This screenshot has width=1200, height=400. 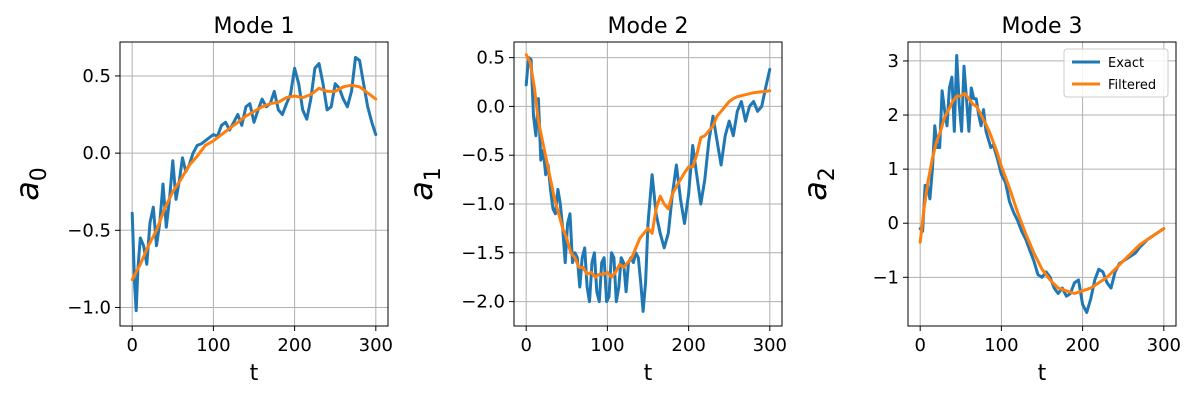 What do you see at coordinates (1042, 26) in the screenshot?
I see `chart-title: Mode 3` at bounding box center [1042, 26].